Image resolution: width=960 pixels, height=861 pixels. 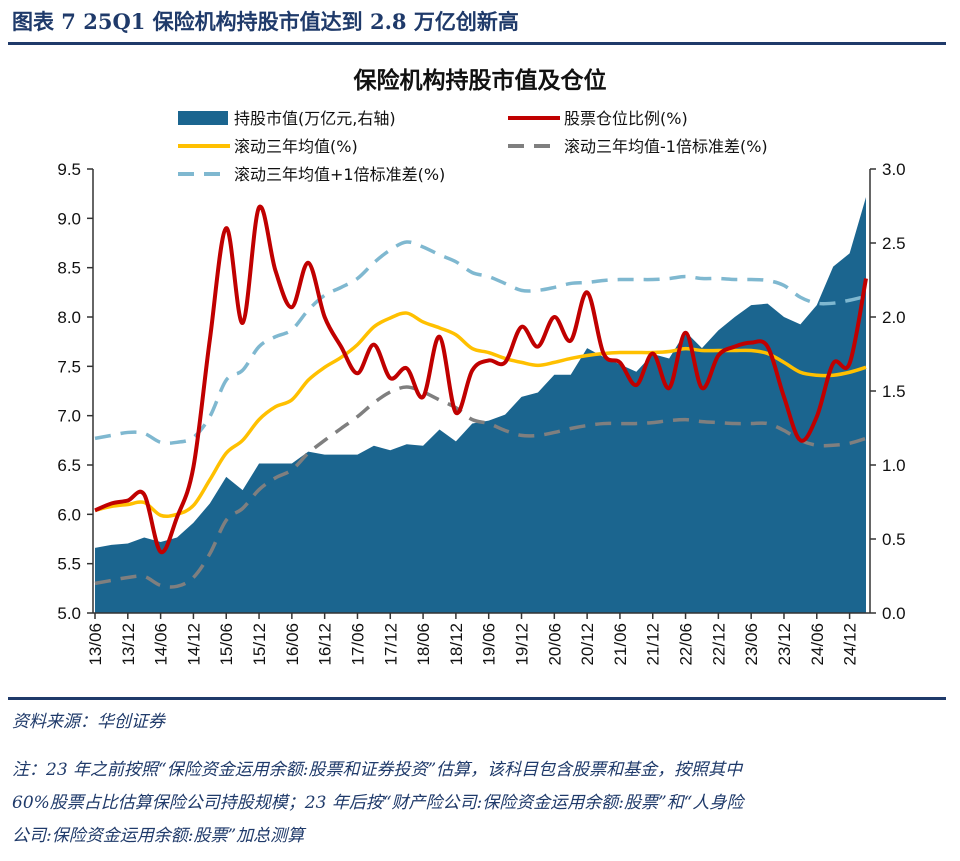 What do you see at coordinates (203, 118) in the screenshot?
I see `legend-swatch-area` at bounding box center [203, 118].